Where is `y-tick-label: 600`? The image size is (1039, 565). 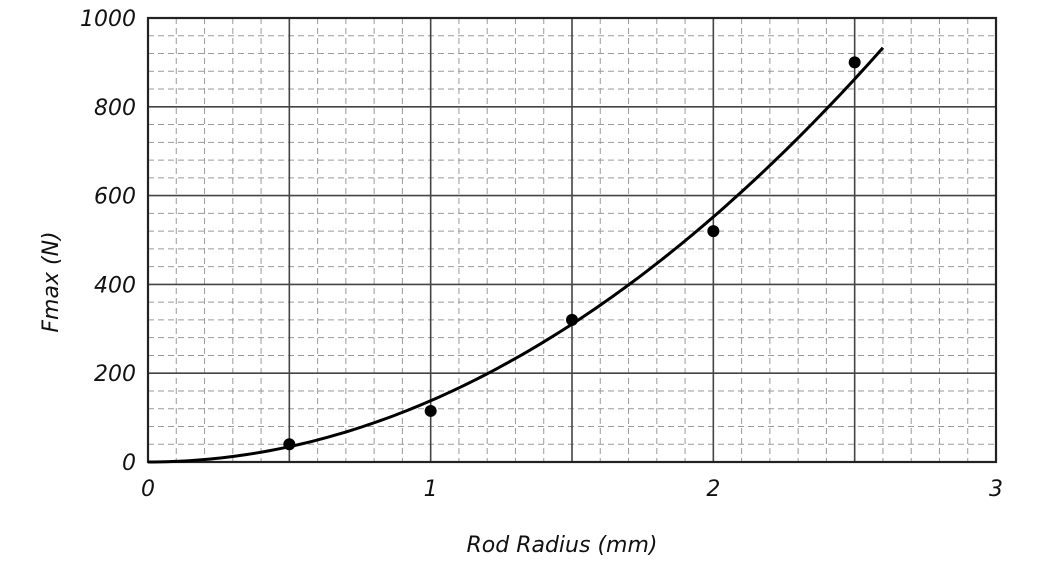
y-tick-label: 600 is located at coordinates (115, 197).